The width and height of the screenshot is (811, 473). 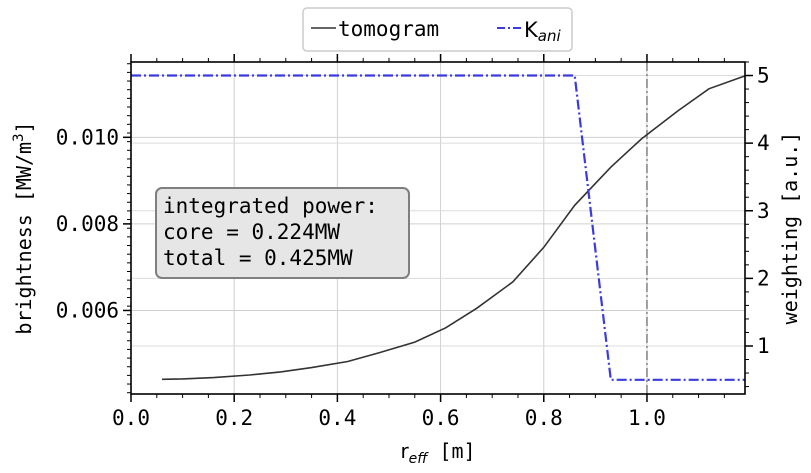 I want to click on annotation-line-total: total = 0.425MW, so click(x=258, y=258).